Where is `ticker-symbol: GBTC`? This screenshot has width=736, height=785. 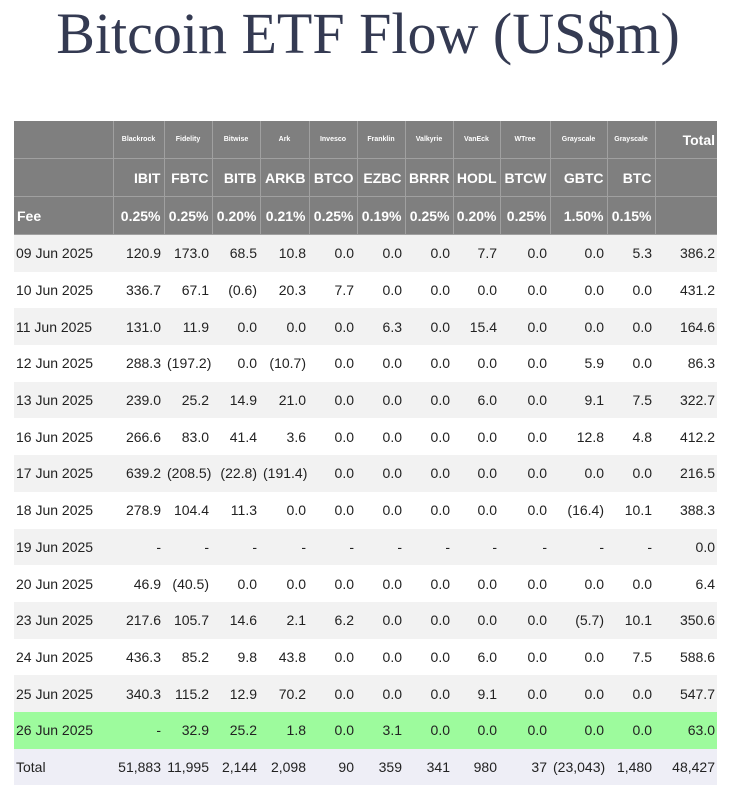 ticker-symbol: GBTC is located at coordinates (579, 177).